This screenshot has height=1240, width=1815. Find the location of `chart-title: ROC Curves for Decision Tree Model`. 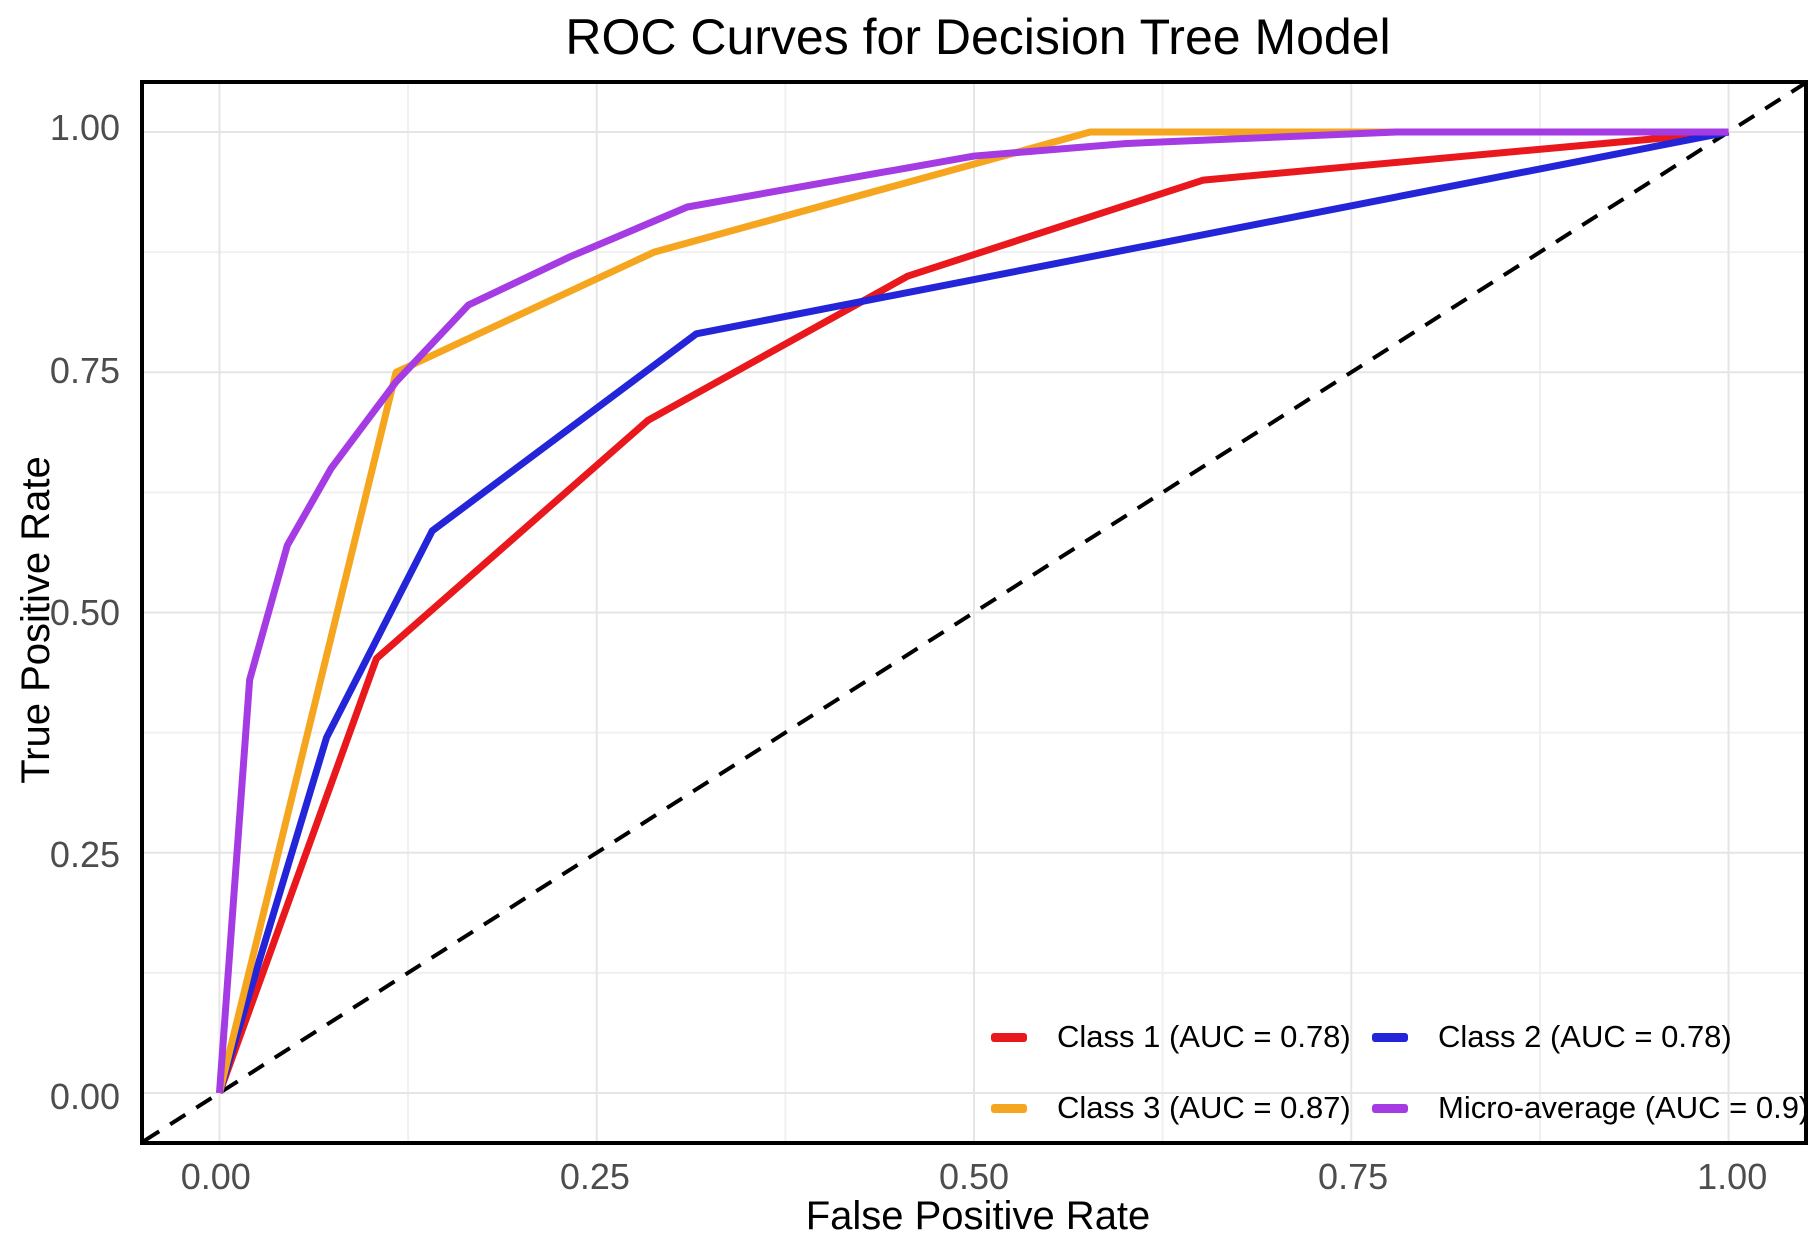

chart-title: ROC Curves for Decision Tree Model is located at coordinates (978, 37).